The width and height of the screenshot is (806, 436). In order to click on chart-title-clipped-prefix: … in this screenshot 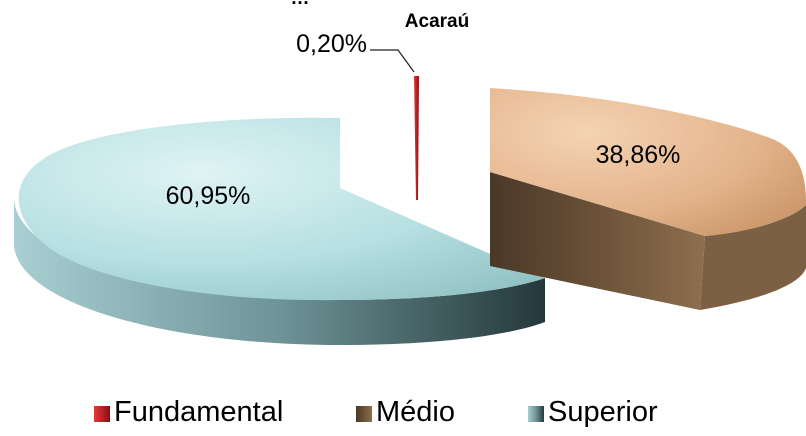, I will do `click(300, 4)`.